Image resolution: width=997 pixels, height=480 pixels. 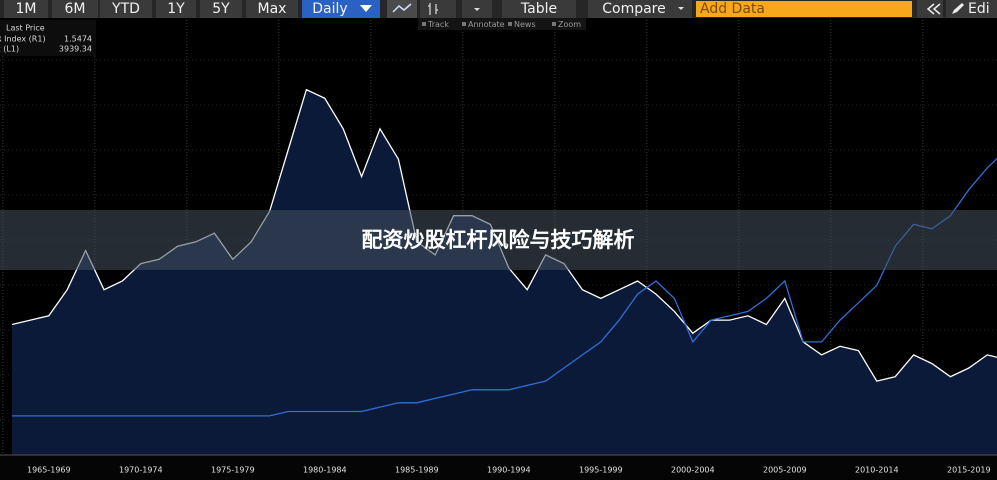 What do you see at coordinates (486, 24) in the screenshot?
I see `sub-toolbar-item: Annotate` at bounding box center [486, 24].